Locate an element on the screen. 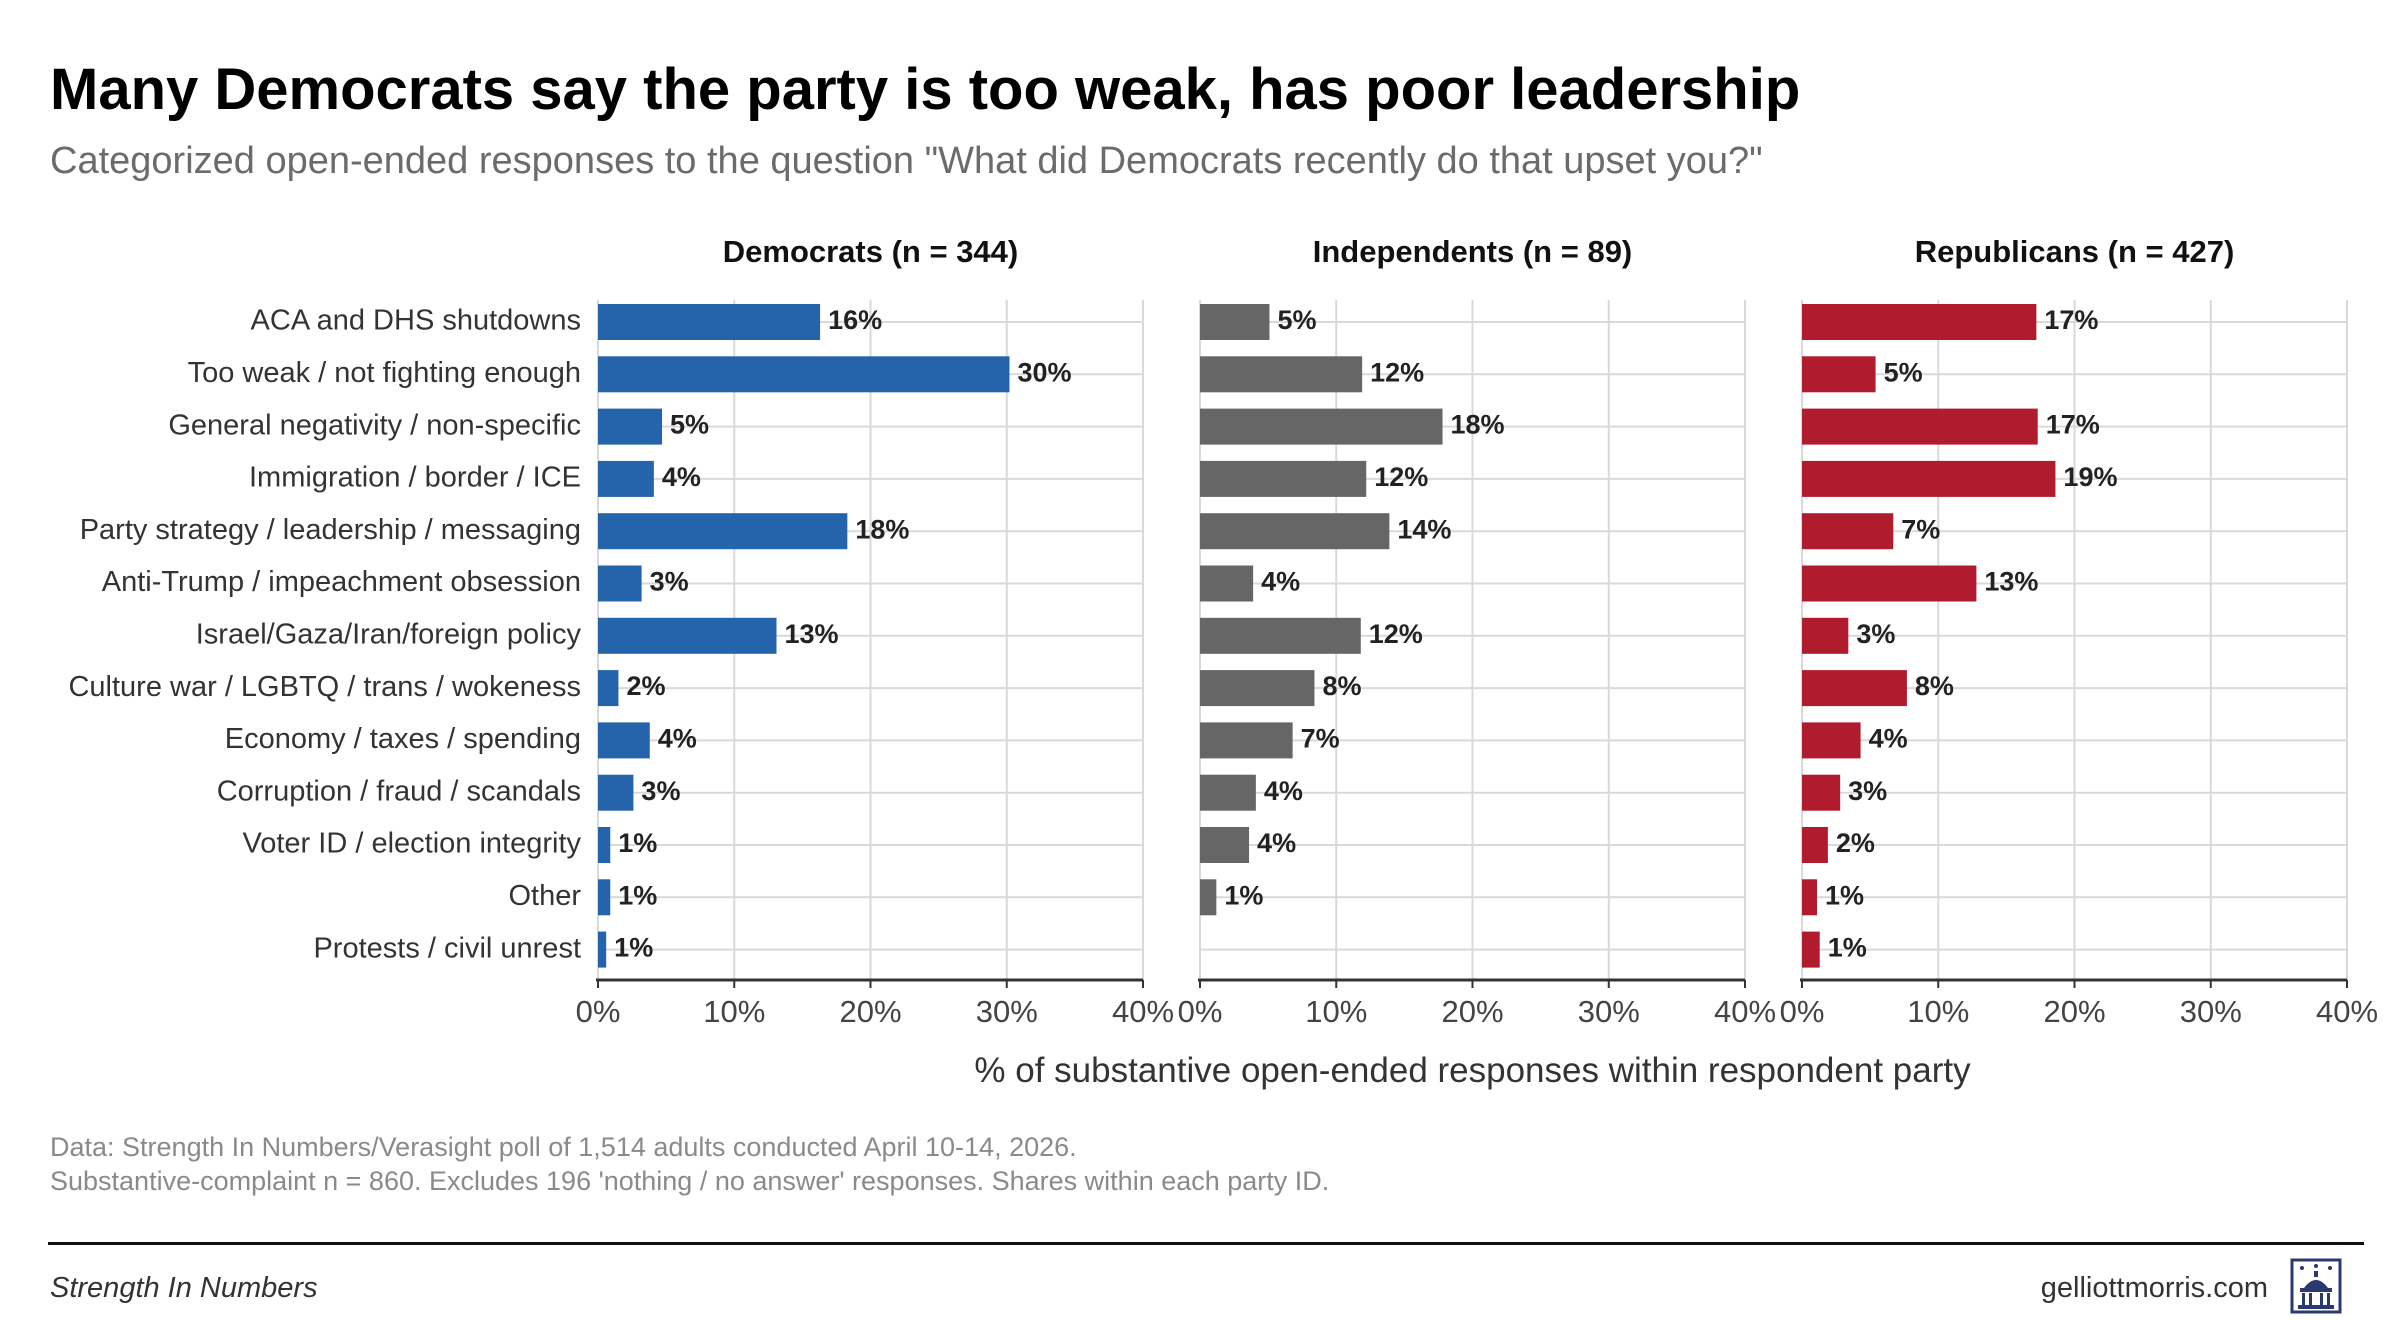 This screenshot has height=1320, width=2400. data-label: 2% is located at coordinates (645, 686).